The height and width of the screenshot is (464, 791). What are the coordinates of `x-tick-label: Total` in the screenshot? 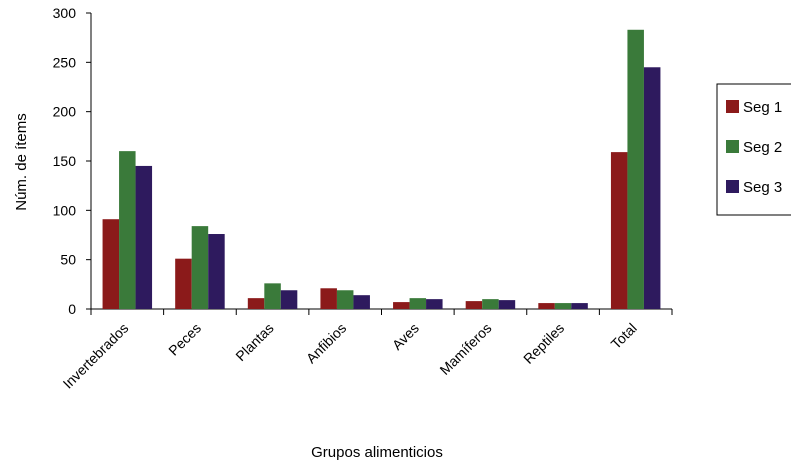 It's located at (624, 336).